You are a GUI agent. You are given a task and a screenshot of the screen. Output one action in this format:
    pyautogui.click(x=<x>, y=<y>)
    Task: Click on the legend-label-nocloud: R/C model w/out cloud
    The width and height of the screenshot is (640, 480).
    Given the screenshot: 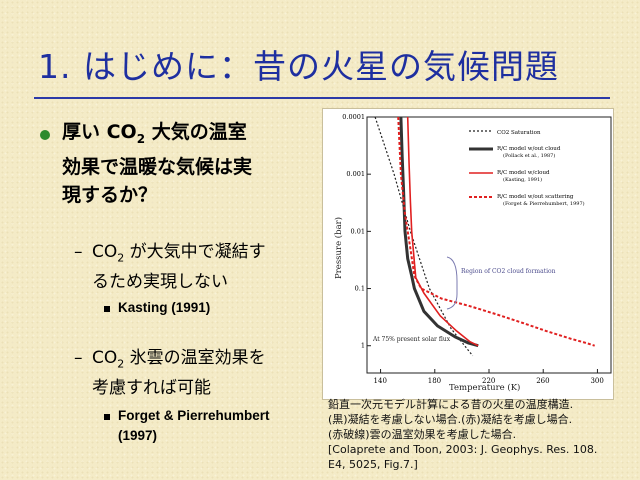 What is the action you would take?
    pyautogui.click(x=529, y=149)
    